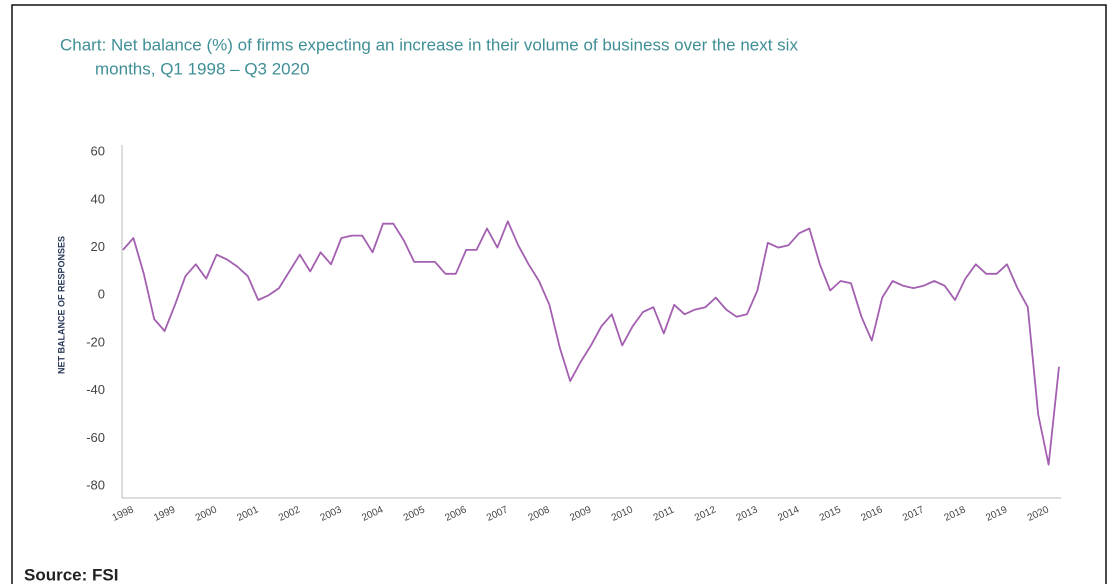 Image resolution: width=1119 pixels, height=584 pixels. What do you see at coordinates (455, 514) in the screenshot?
I see `x-tick-label: 2006` at bounding box center [455, 514].